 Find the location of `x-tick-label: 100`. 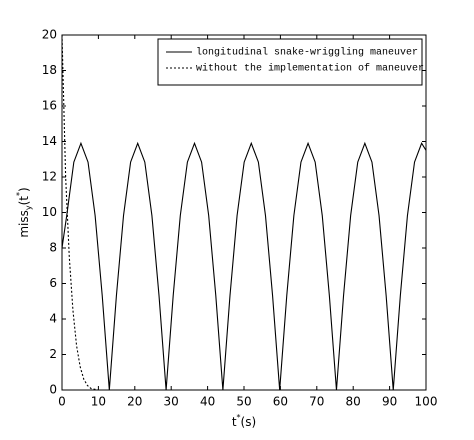

x-tick-label: 100 is located at coordinates (426, 402).